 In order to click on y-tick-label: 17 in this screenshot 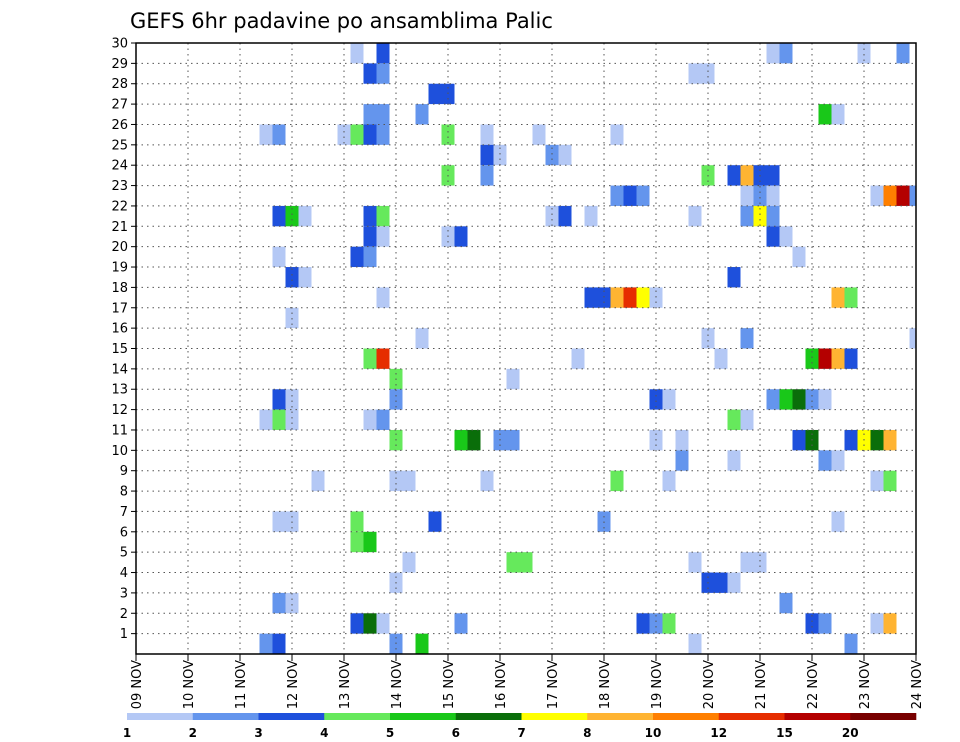, I will do `click(119, 308)`.